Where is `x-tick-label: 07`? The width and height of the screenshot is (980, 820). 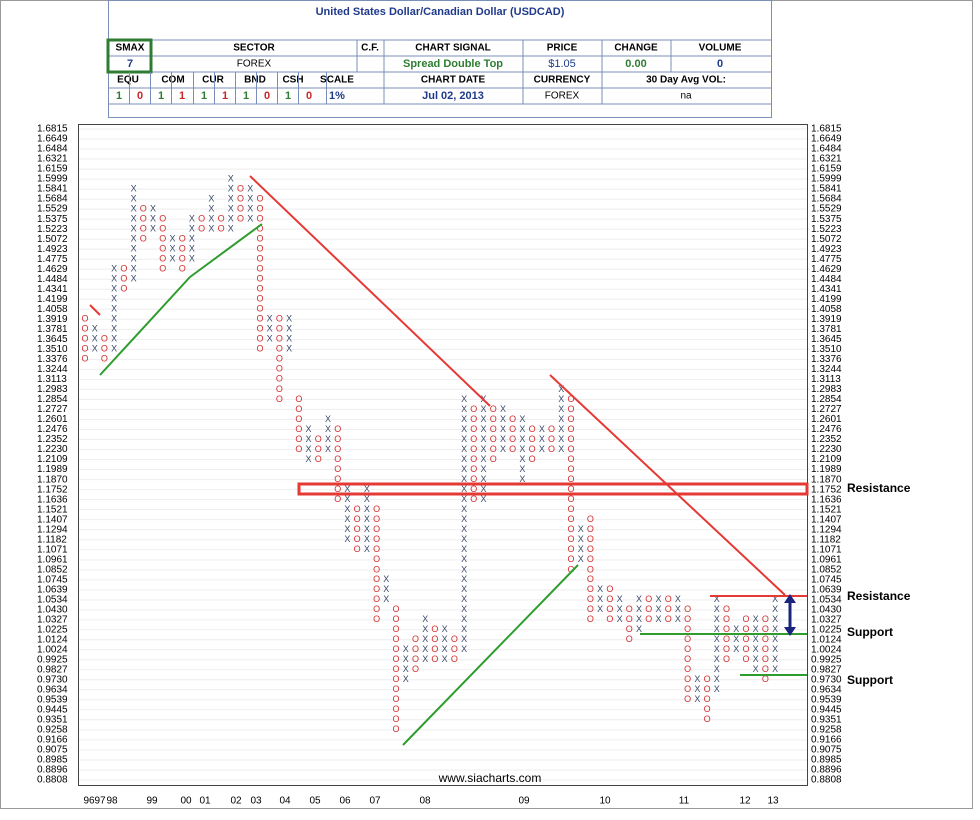
x-tick-label: 07 is located at coordinates (375, 801).